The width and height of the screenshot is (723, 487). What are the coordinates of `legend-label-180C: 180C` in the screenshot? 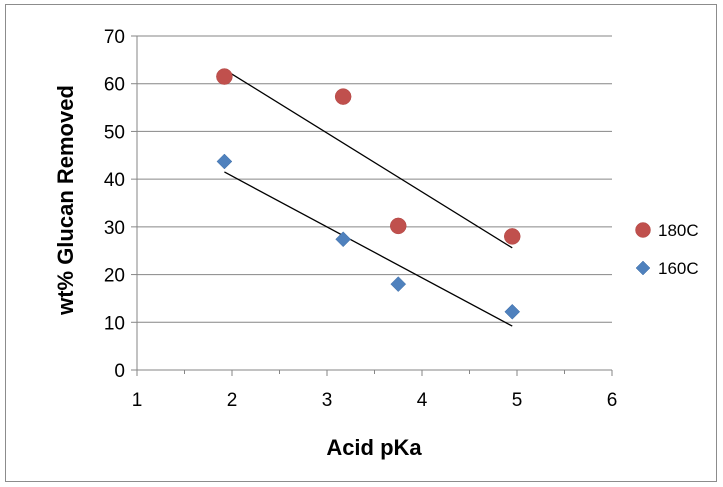 It's located at (678, 230).